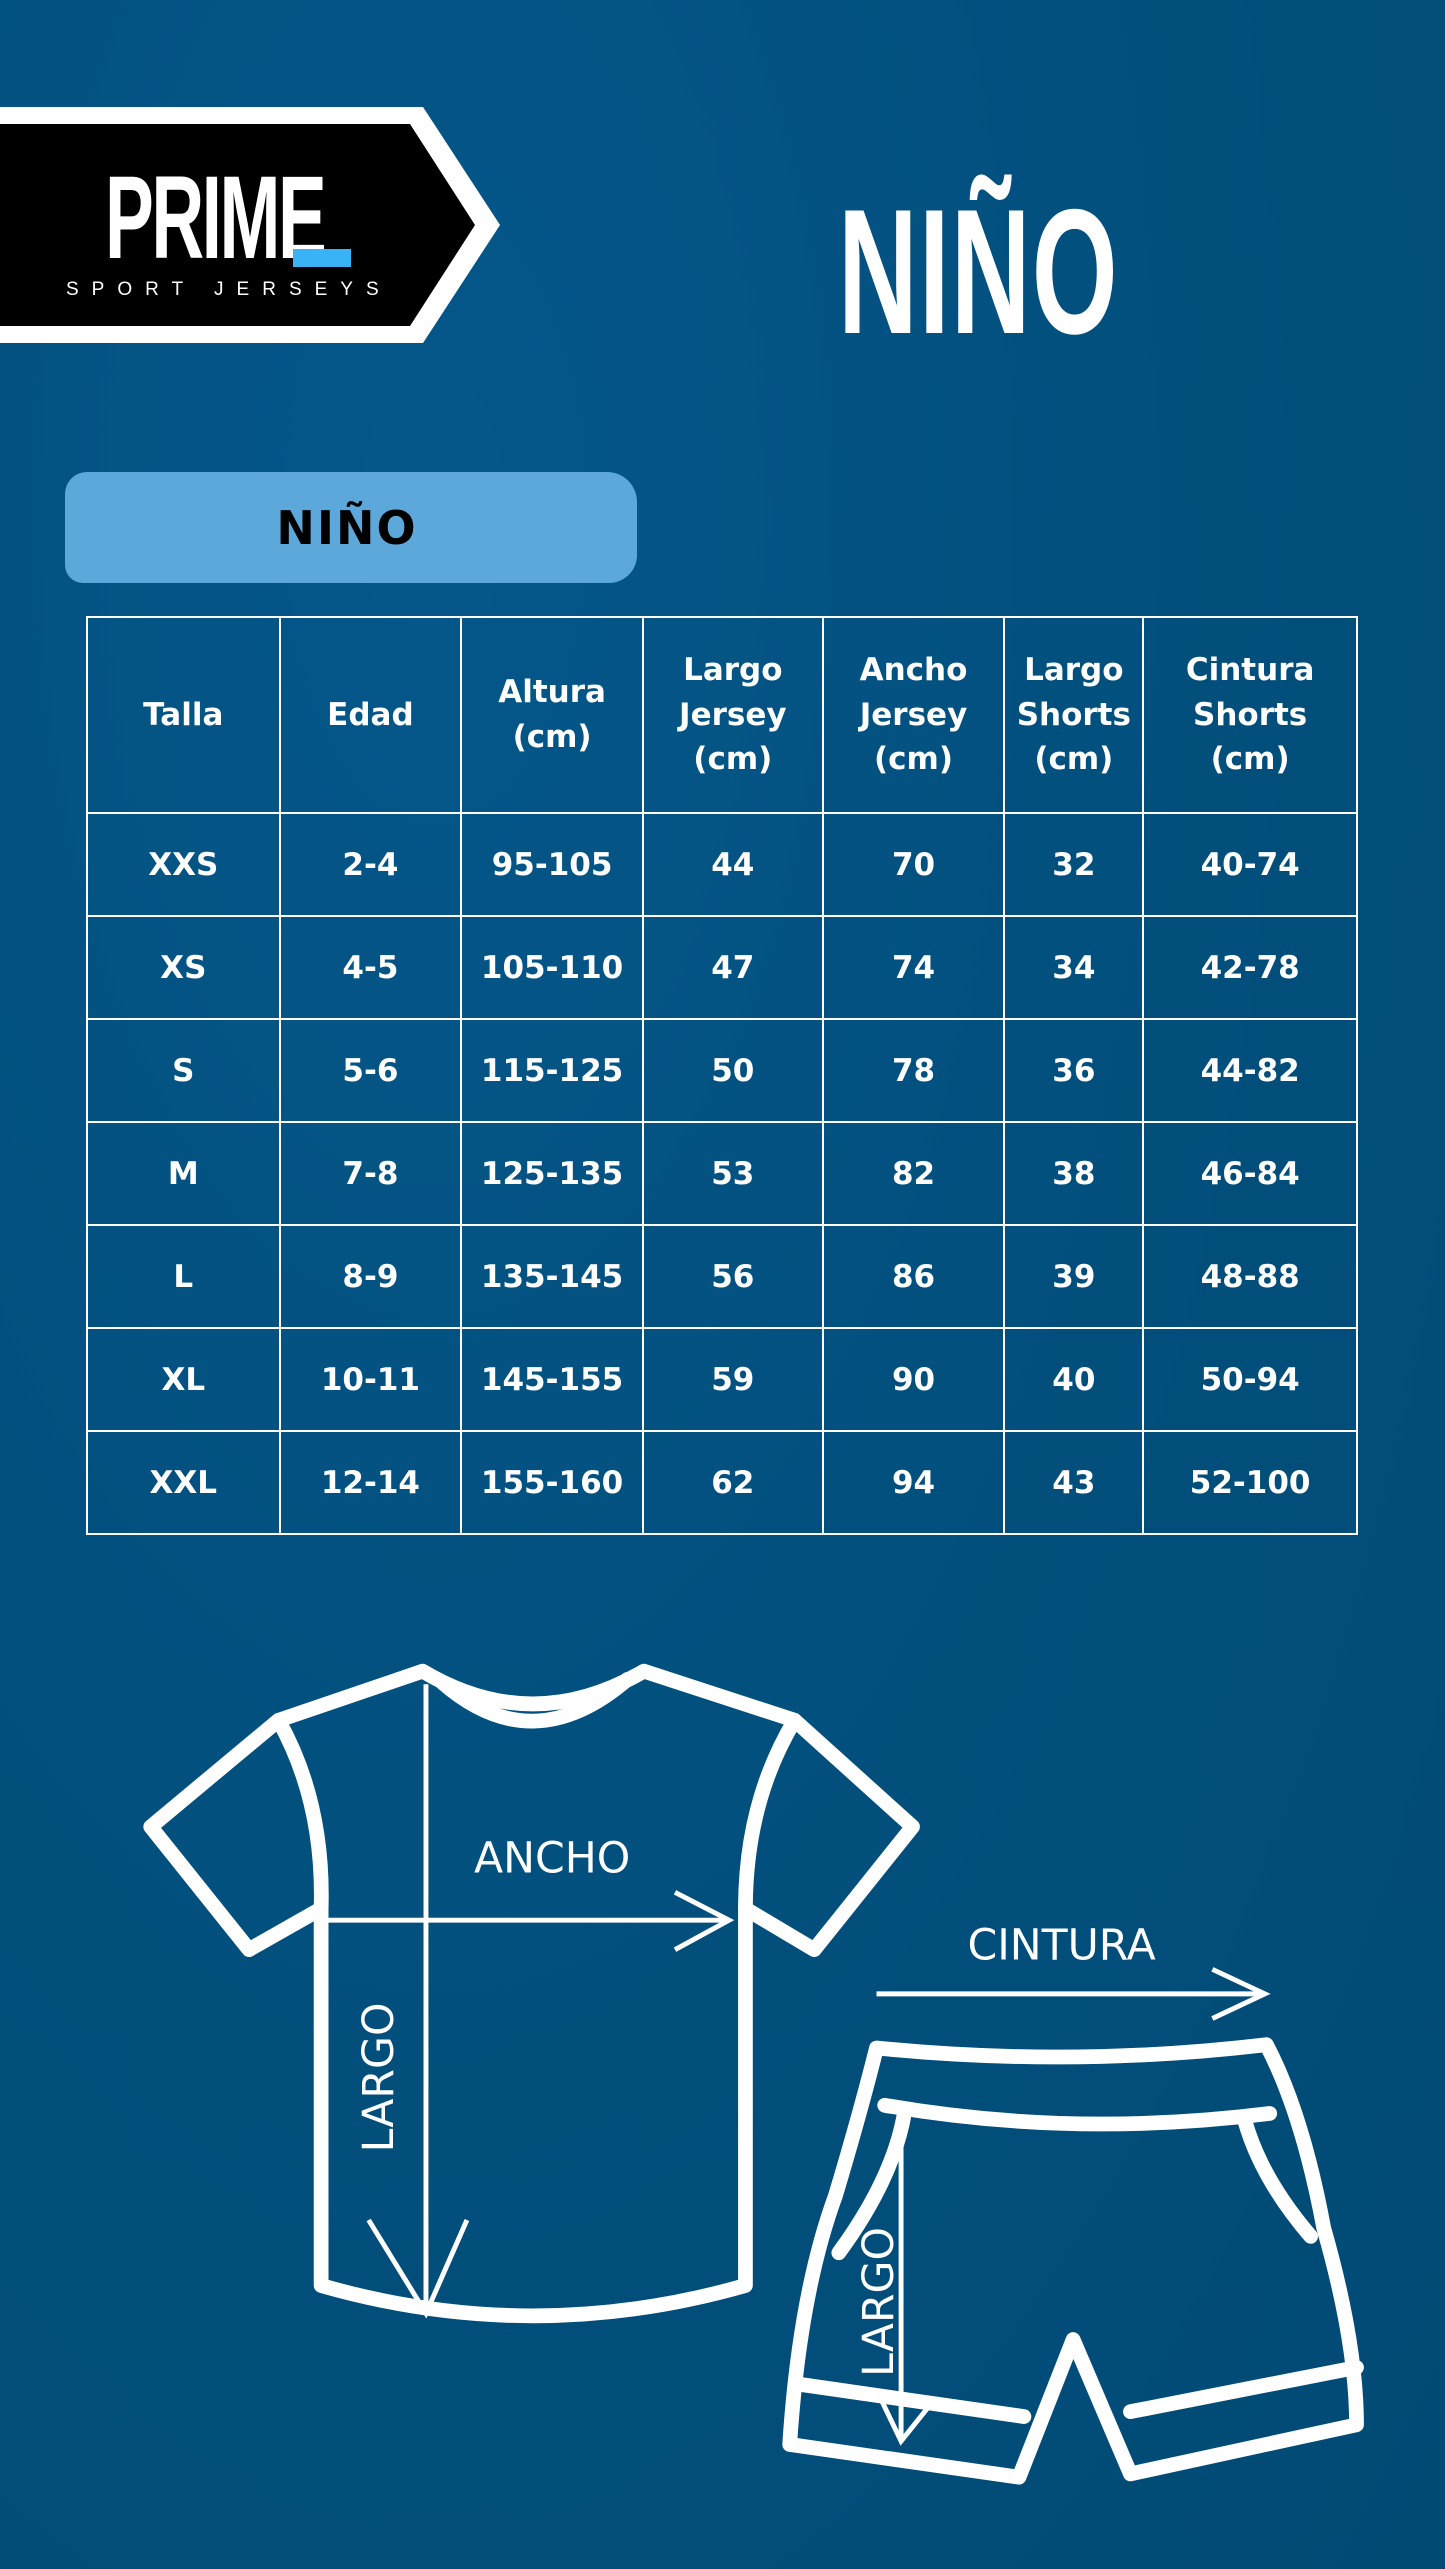  What do you see at coordinates (534, 1700) in the screenshot?
I see `jersey-collar` at bounding box center [534, 1700].